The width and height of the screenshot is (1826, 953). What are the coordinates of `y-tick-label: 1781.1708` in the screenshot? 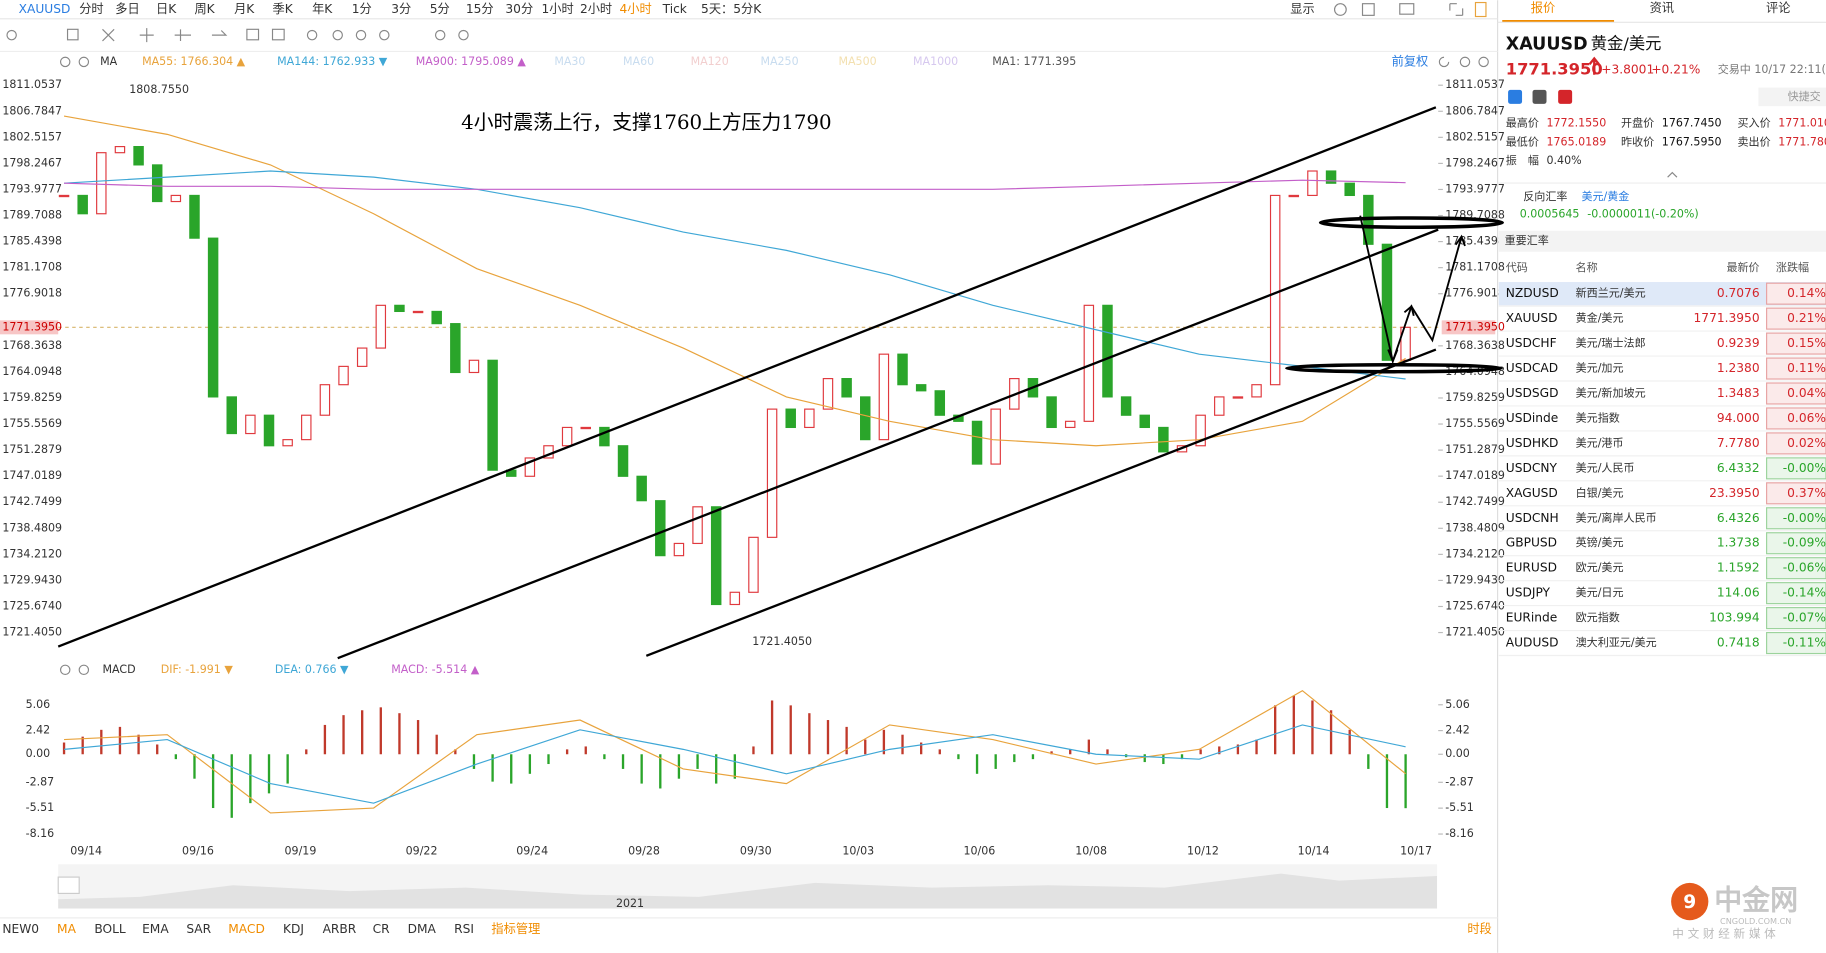 It's located at (32, 267).